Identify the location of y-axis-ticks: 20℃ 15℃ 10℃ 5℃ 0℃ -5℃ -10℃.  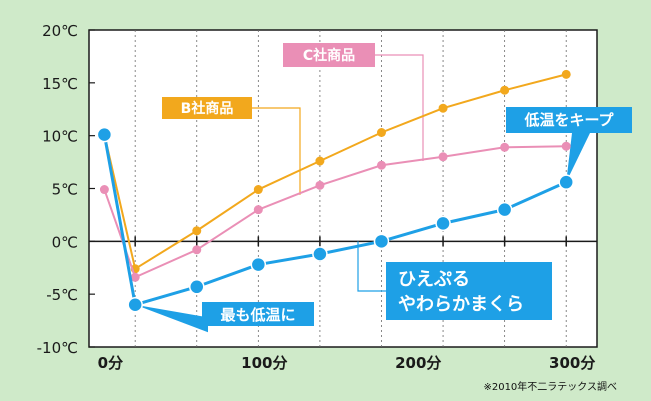
(66, 189).